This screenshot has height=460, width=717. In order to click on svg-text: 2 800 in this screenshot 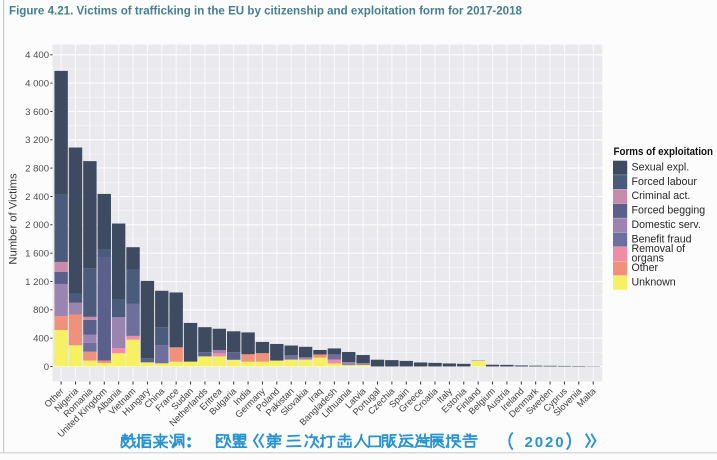, I will do `click(37, 169)`.